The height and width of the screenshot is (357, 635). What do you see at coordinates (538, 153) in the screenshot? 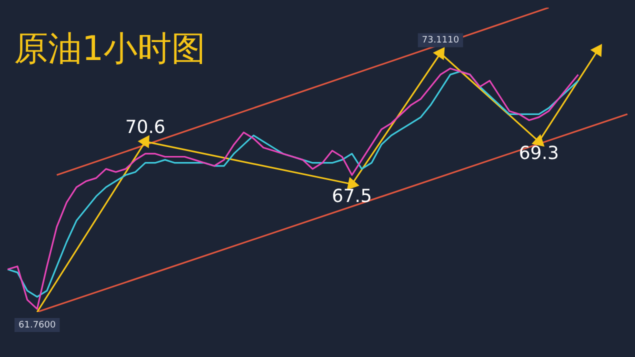
I see `annotation: 69.3` at bounding box center [538, 153].